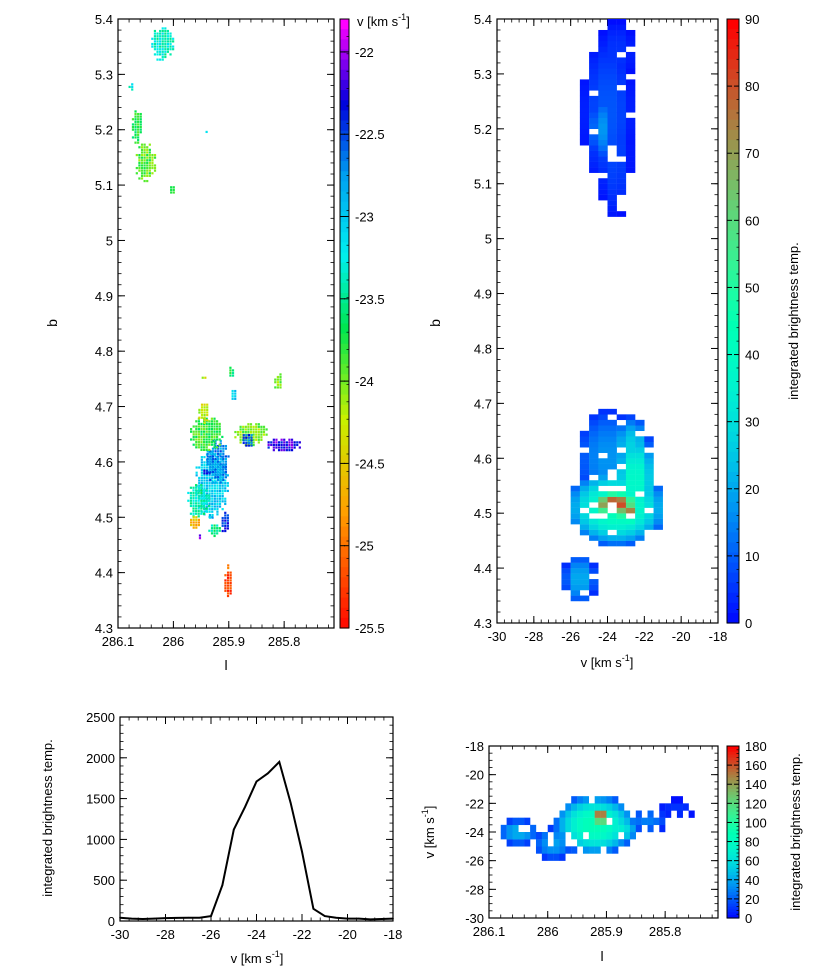  I want to click on colorbar-title: integrated brightness temp., so click(793, 321).